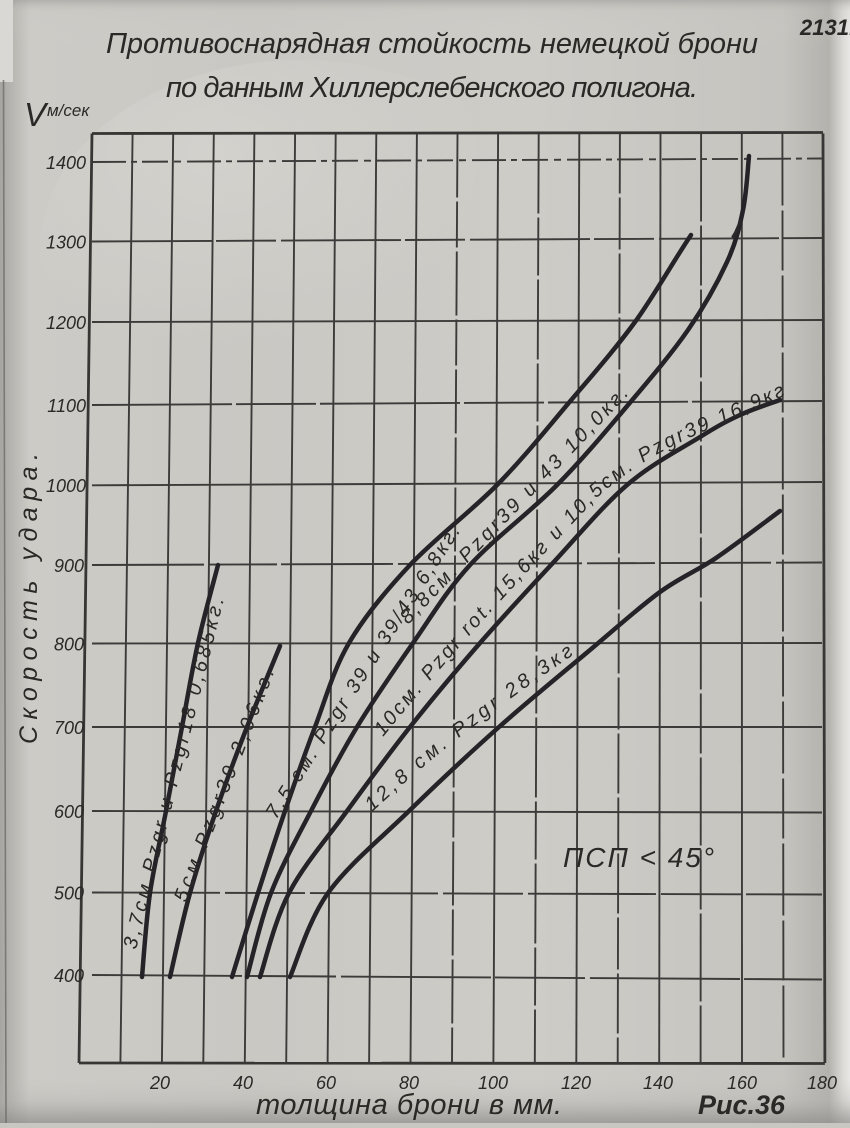 This screenshot has height=1128, width=850. What do you see at coordinates (742, 1105) in the screenshot?
I see `svg-text: Рис.36` at bounding box center [742, 1105].